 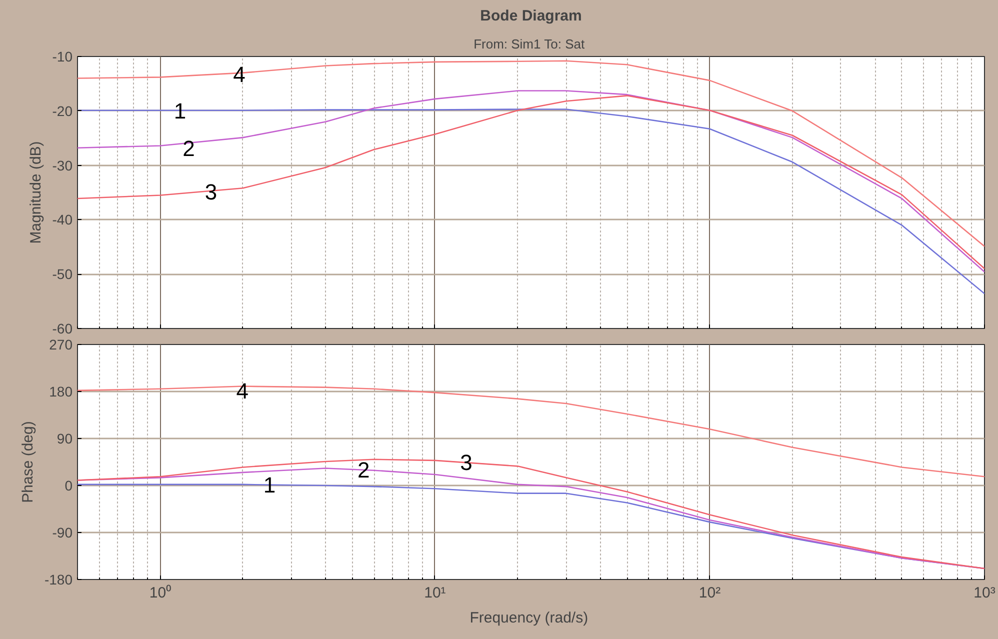 What do you see at coordinates (160, 593) in the screenshot?
I see `x-tick-label: 10⁰` at bounding box center [160, 593].